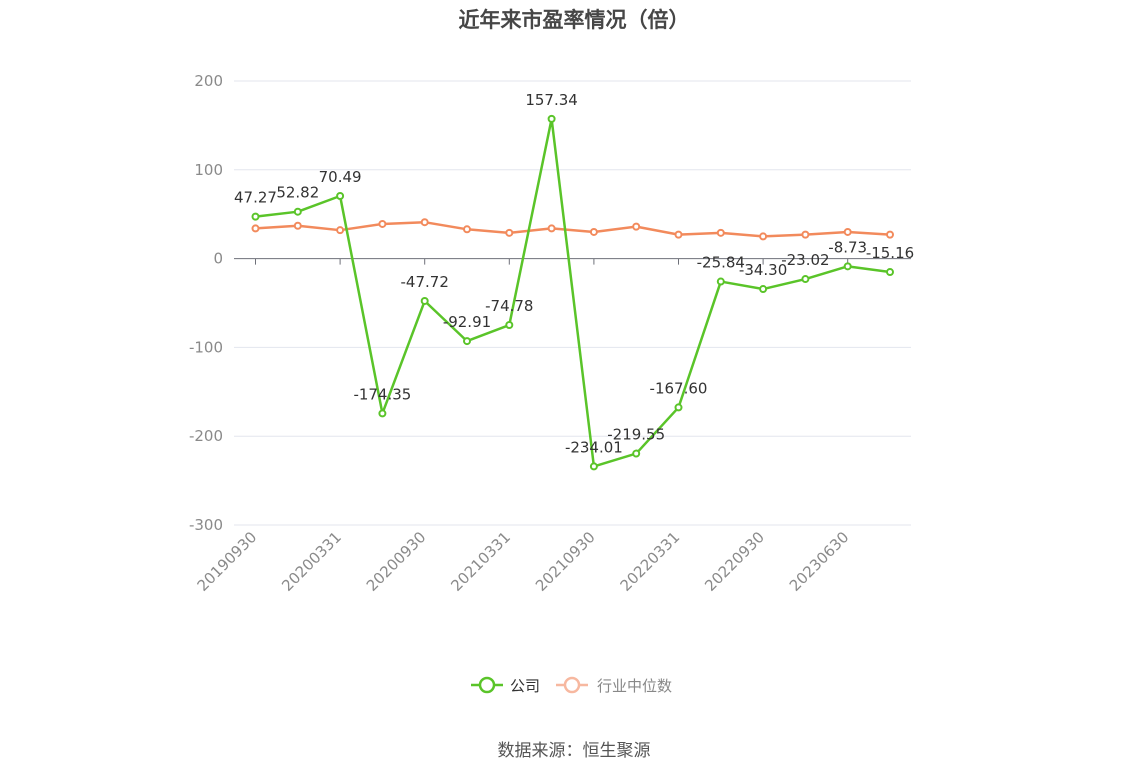 The width and height of the screenshot is (1148, 776). Describe the element at coordinates (208, 170) in the screenshot. I see `y-tick-label: 100` at that location.